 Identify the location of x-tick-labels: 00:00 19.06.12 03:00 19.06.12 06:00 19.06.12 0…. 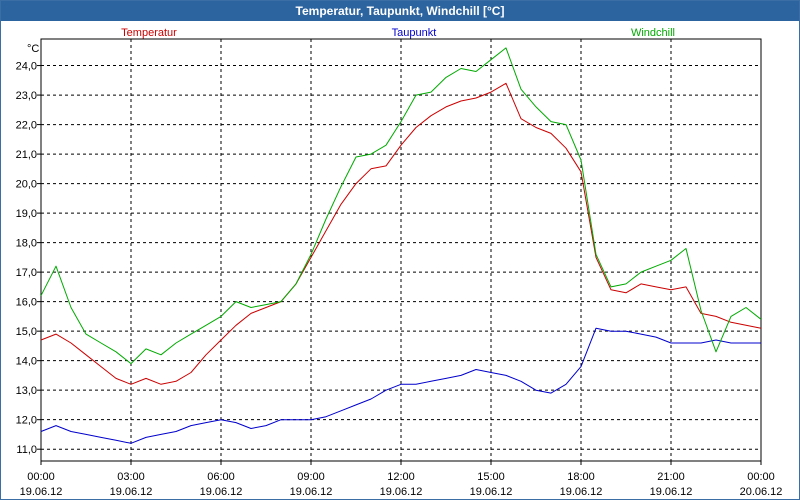
(401, 479).